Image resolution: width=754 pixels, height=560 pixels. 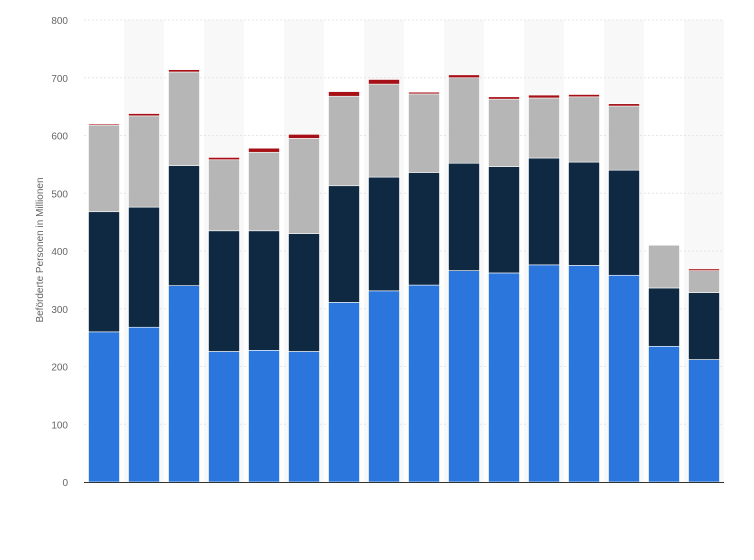 What do you see at coordinates (40, 249) in the screenshot?
I see `y-axis-label: Beförderte Personen in Millionen` at bounding box center [40, 249].